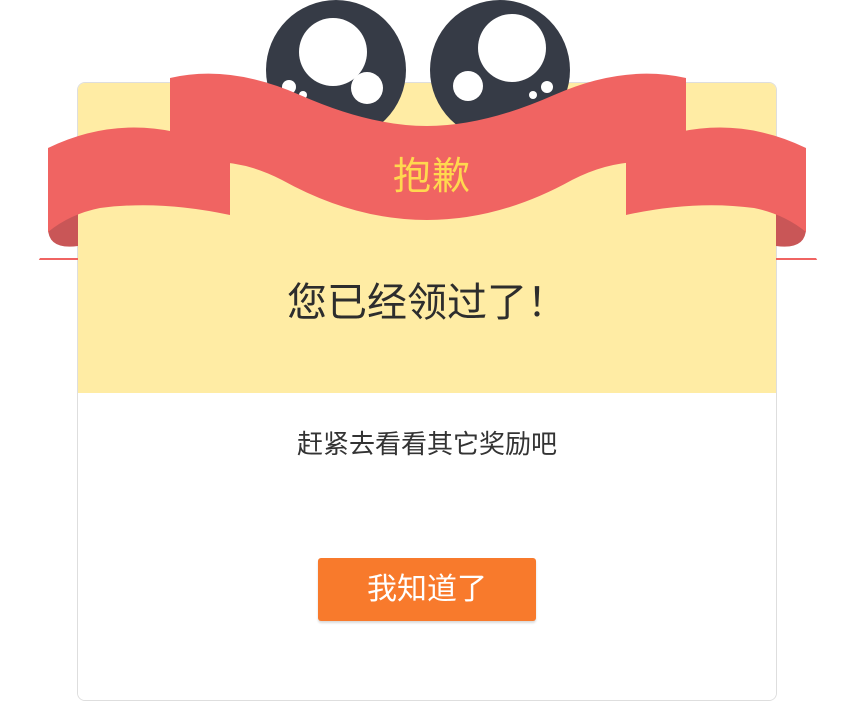 The height and width of the screenshot is (702, 854). Describe the element at coordinates (797, 259) in the screenshot. I see `ribbon-right-tail` at that location.